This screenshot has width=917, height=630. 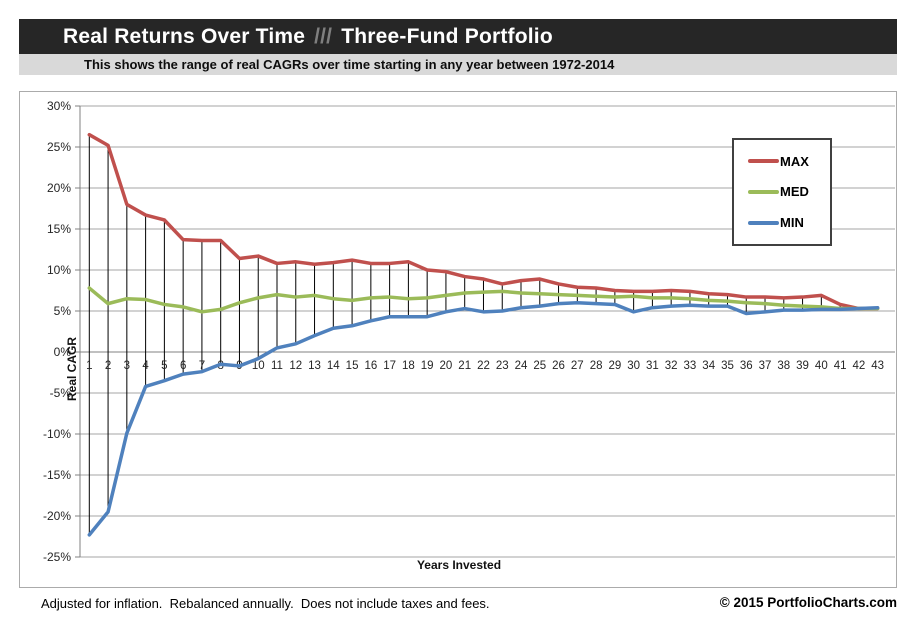 What do you see at coordinates (370, 366) in the screenshot?
I see `svg-text: 16` at bounding box center [370, 366].